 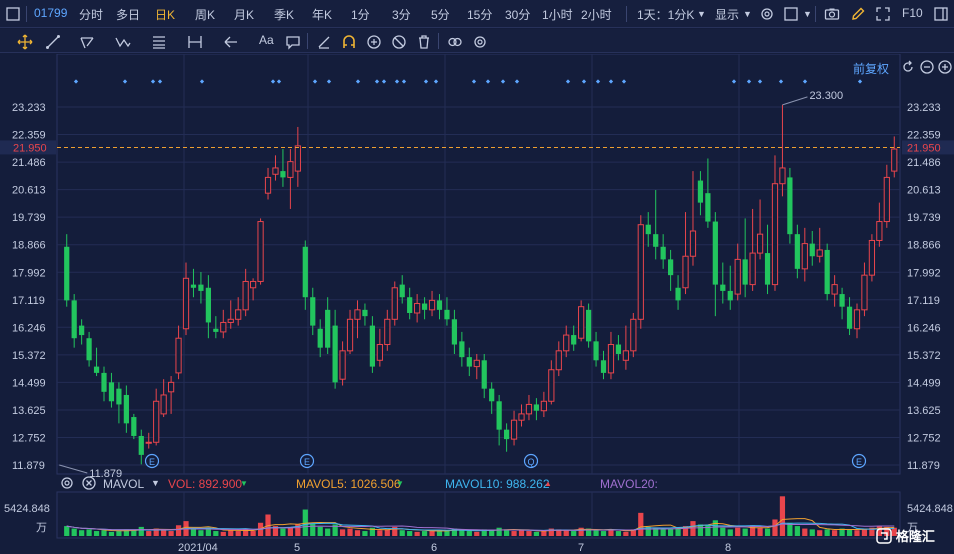 I want to click on text-tool-button: Aa, so click(x=266, y=40).